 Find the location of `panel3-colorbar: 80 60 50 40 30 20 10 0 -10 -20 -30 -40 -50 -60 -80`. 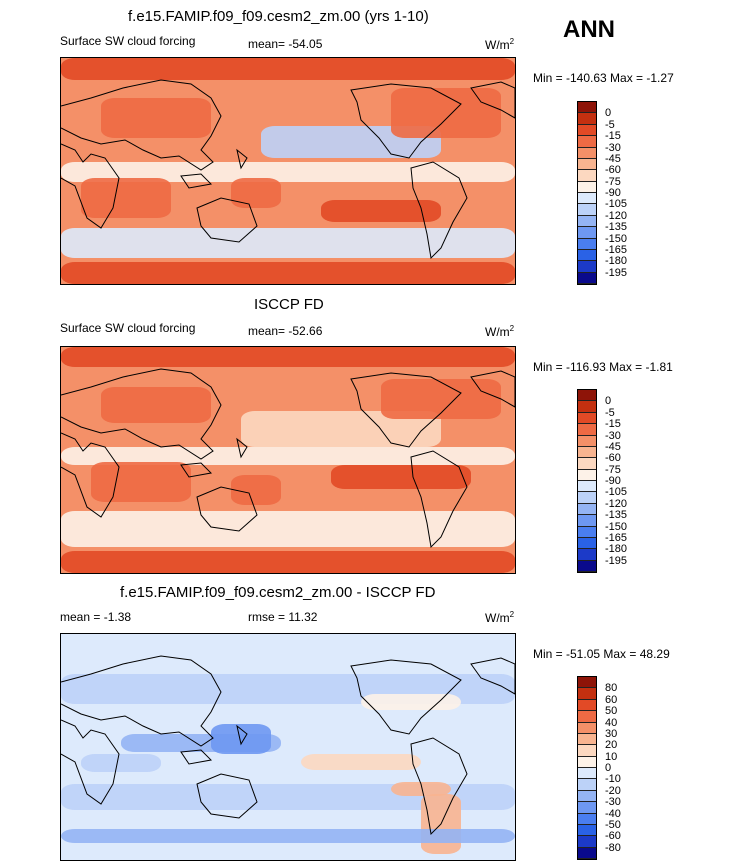

panel3-colorbar: 80 60 50 40 30 20 10 0 -10 -20 -30 -40 -50 -60 -80 is located at coordinates (599, 768).